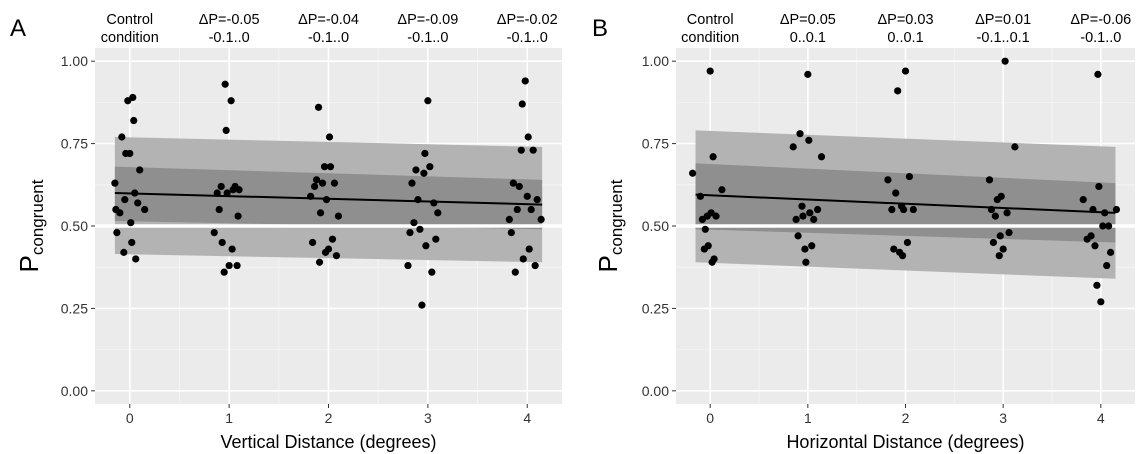  Describe the element at coordinates (427, 20) in the screenshot. I see `condition-label-line1: ΔP=-0.09` at that location.